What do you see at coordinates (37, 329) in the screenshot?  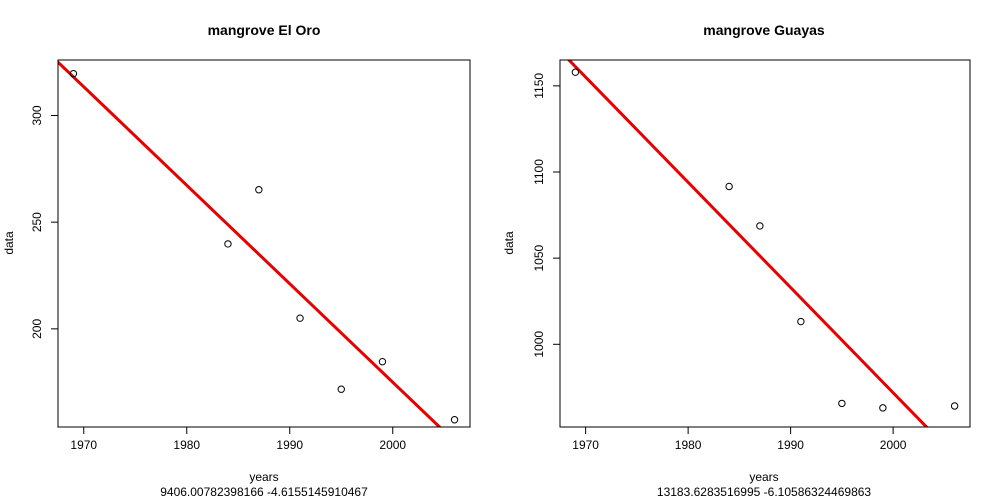 I see `y-tick-label: 200` at bounding box center [37, 329].